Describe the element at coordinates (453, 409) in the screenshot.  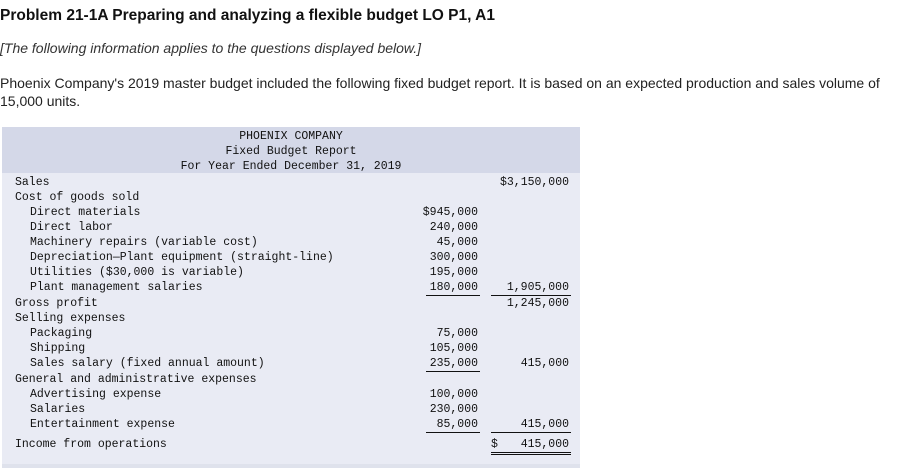
I see `row-amount: 230,000` at that location.